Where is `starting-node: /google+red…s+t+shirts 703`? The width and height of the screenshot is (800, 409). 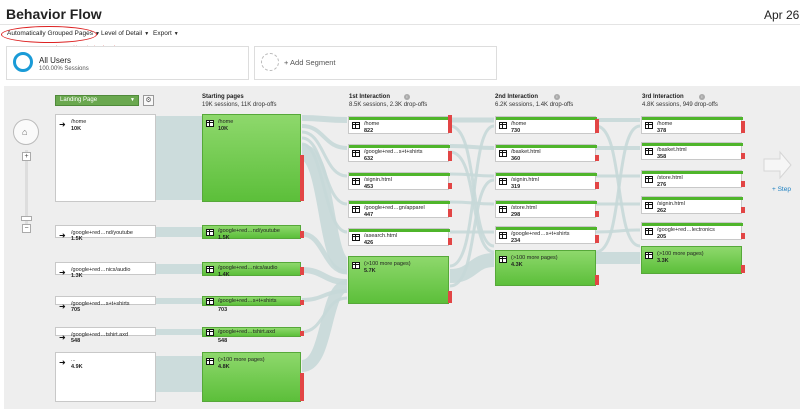
starting-node: /google+red…s+t+shirts 703 is located at coordinates (253, 304).